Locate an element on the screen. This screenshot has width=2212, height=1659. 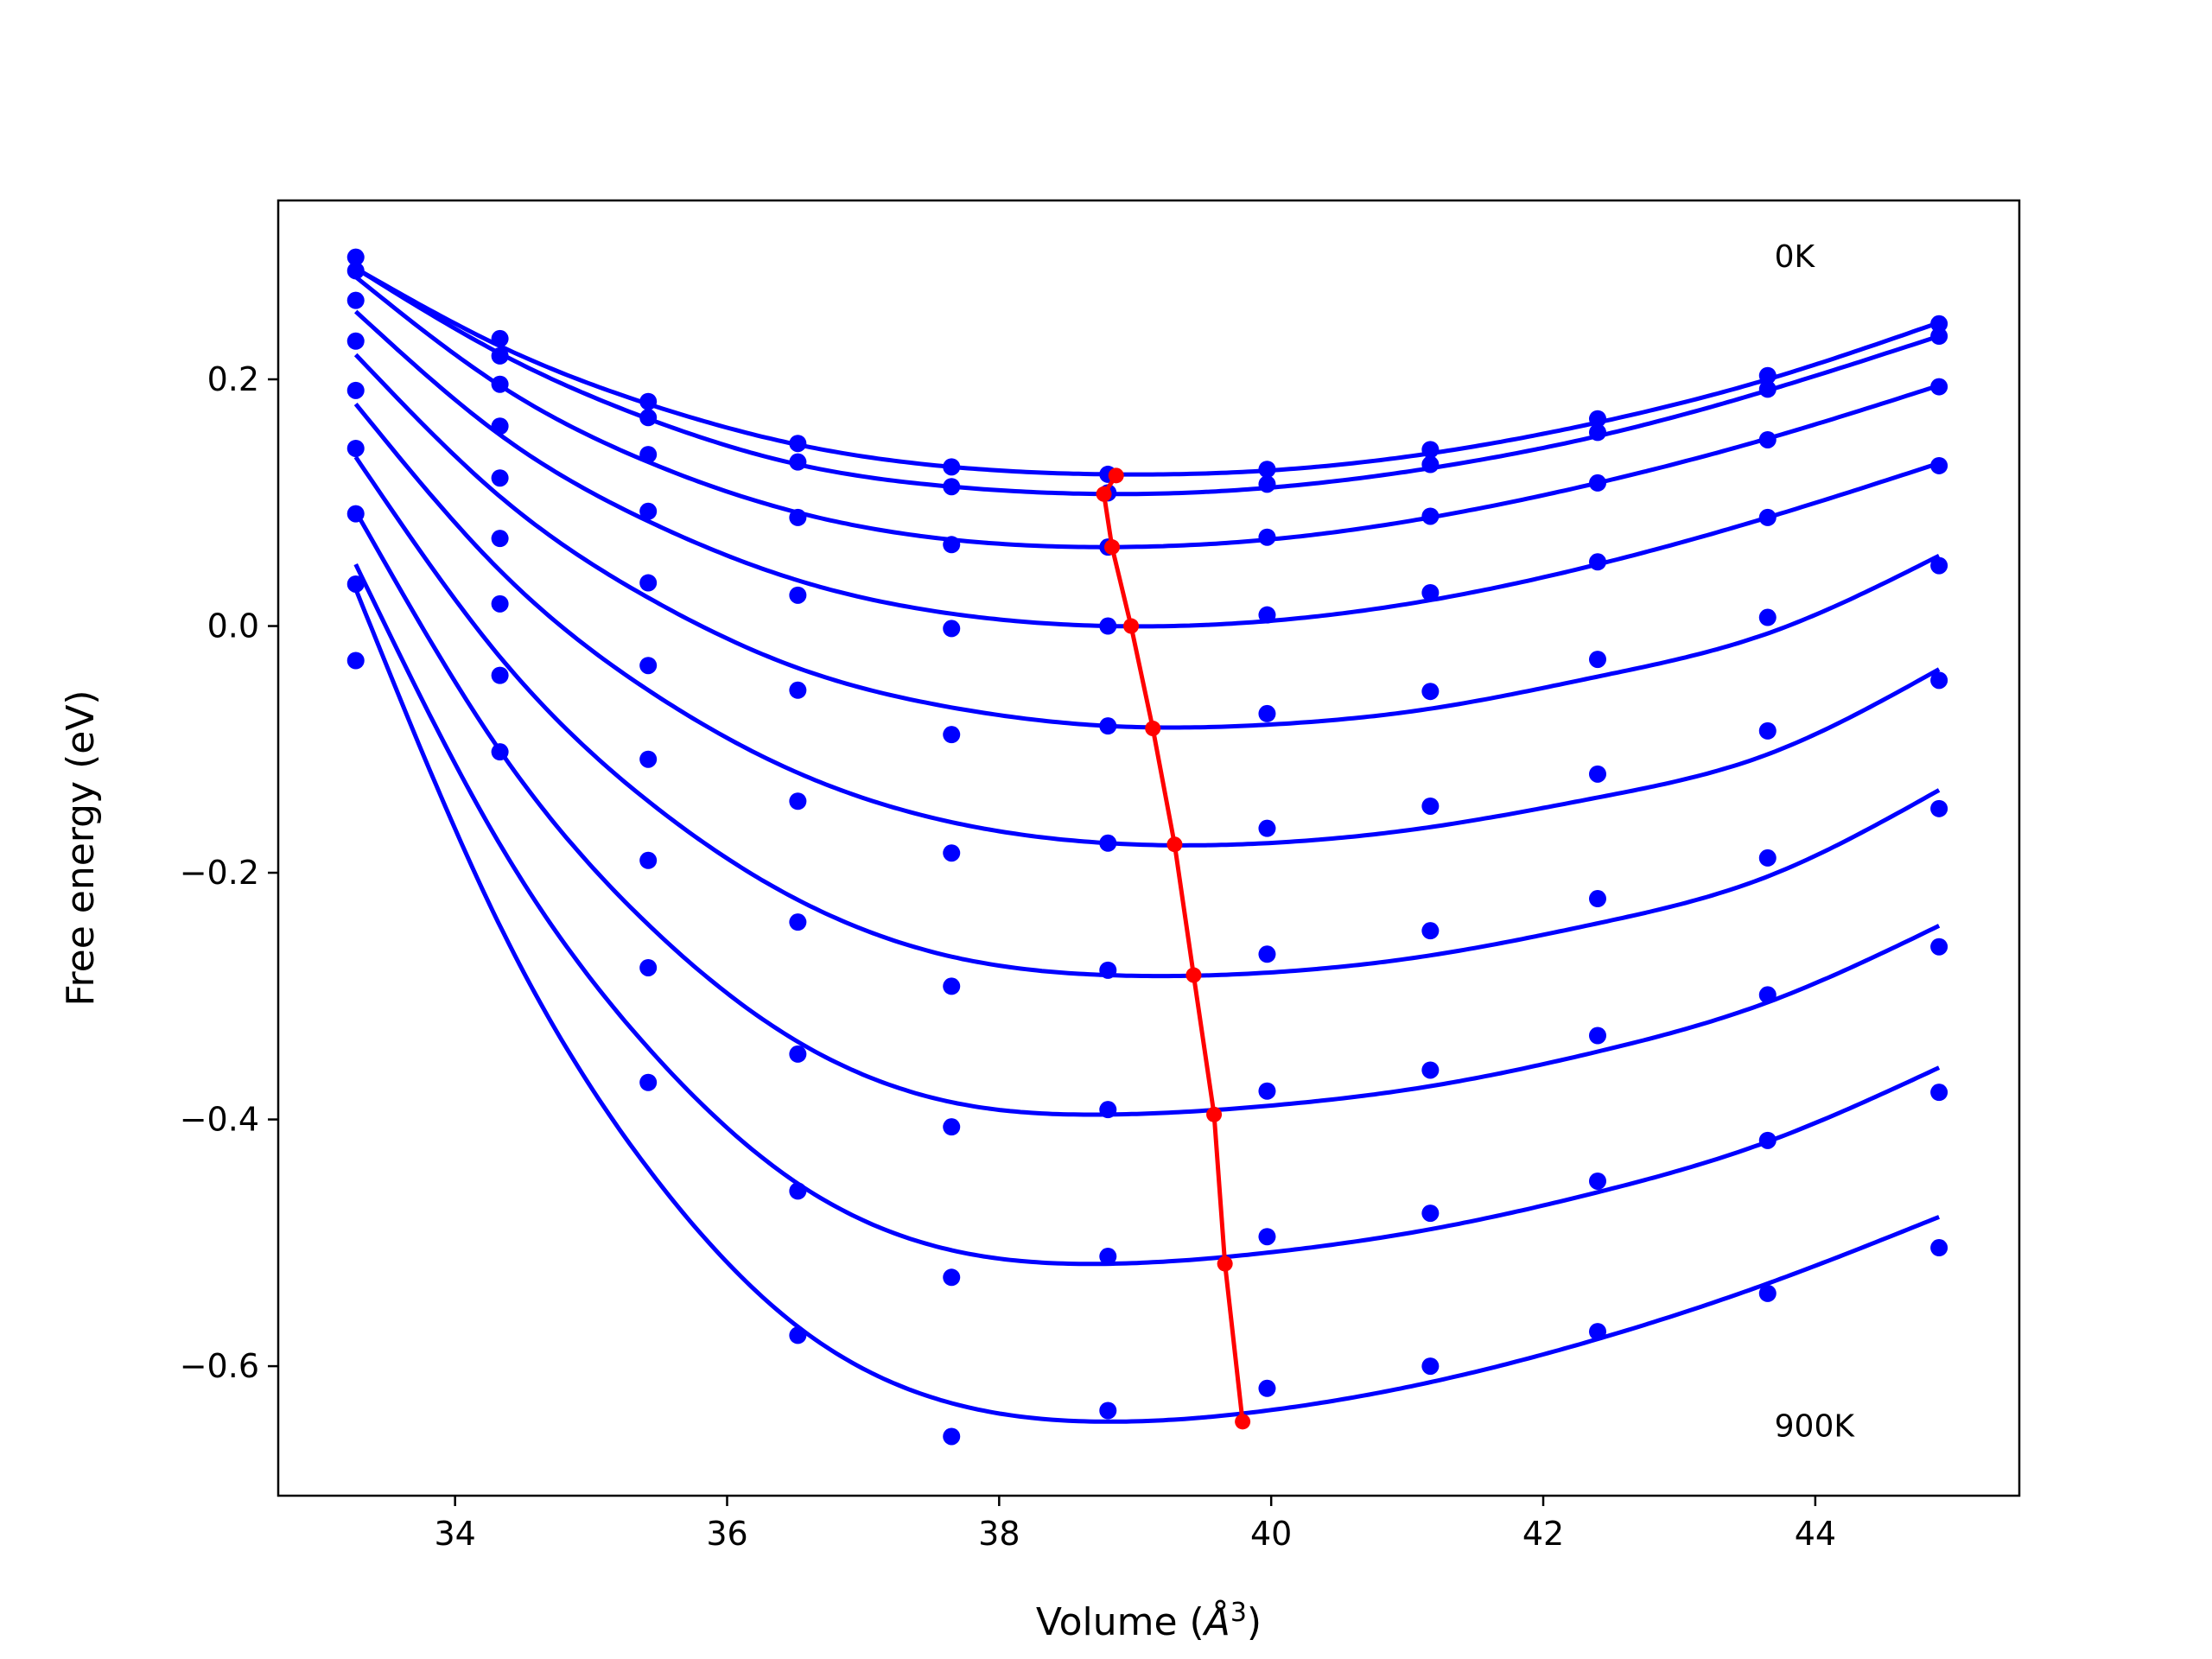
x-axis-label-superscript: 3 is located at coordinates (1238, 1613).